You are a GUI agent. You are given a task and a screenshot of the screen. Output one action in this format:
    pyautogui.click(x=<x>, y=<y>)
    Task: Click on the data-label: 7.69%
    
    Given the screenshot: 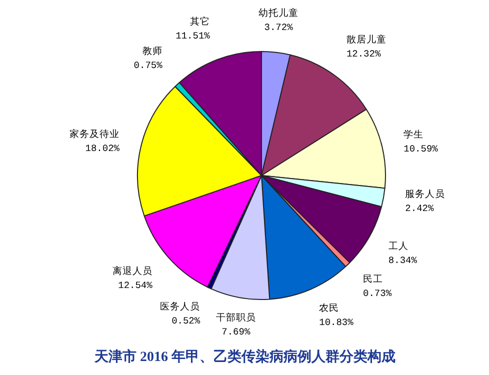 What is the action you would take?
    pyautogui.click(x=236, y=332)
    